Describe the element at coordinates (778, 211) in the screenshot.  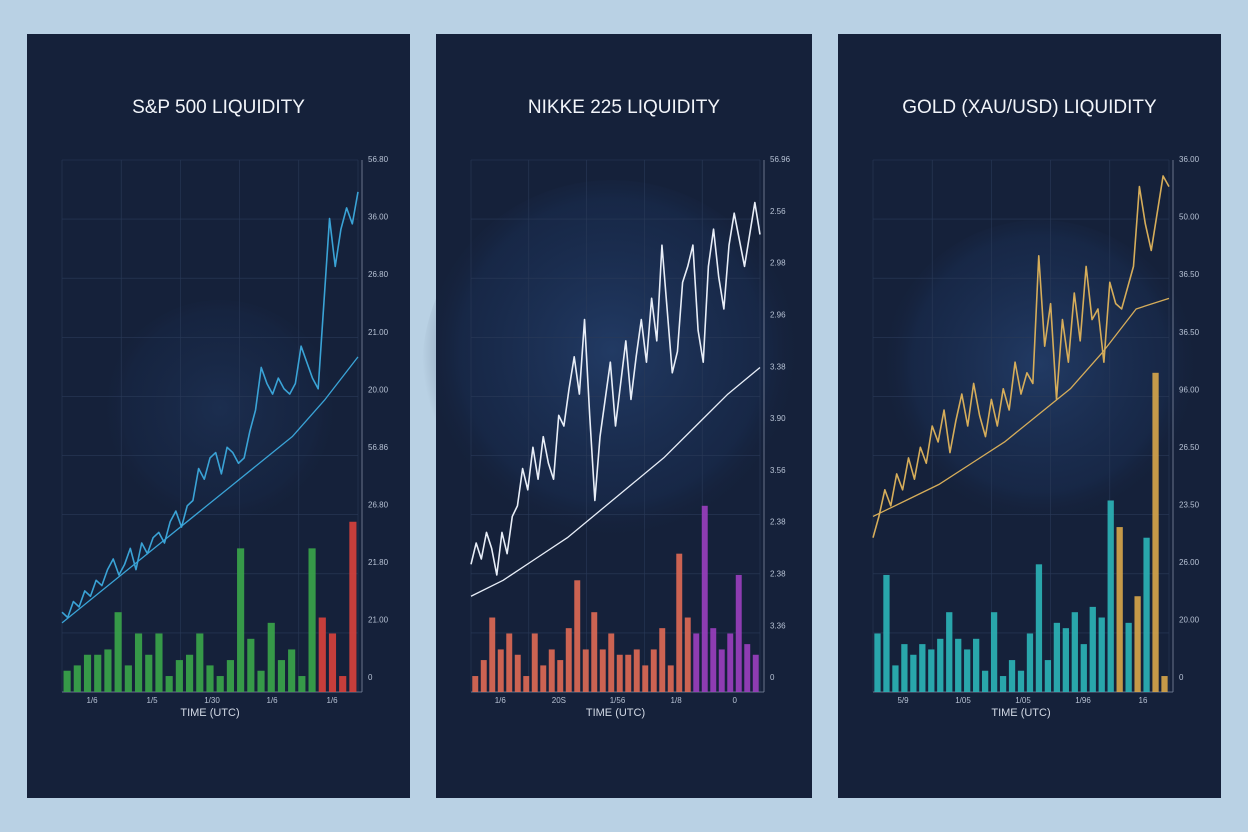
I see `y-axis-label: 2.56` at that location.